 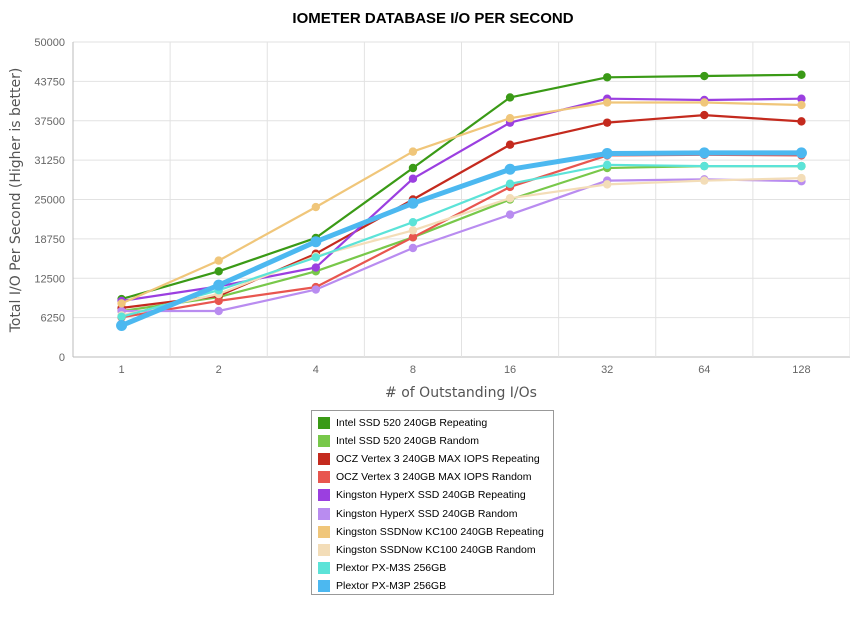 What do you see at coordinates (49, 43) in the screenshot?
I see `y-tick-label: 50000` at bounding box center [49, 43].